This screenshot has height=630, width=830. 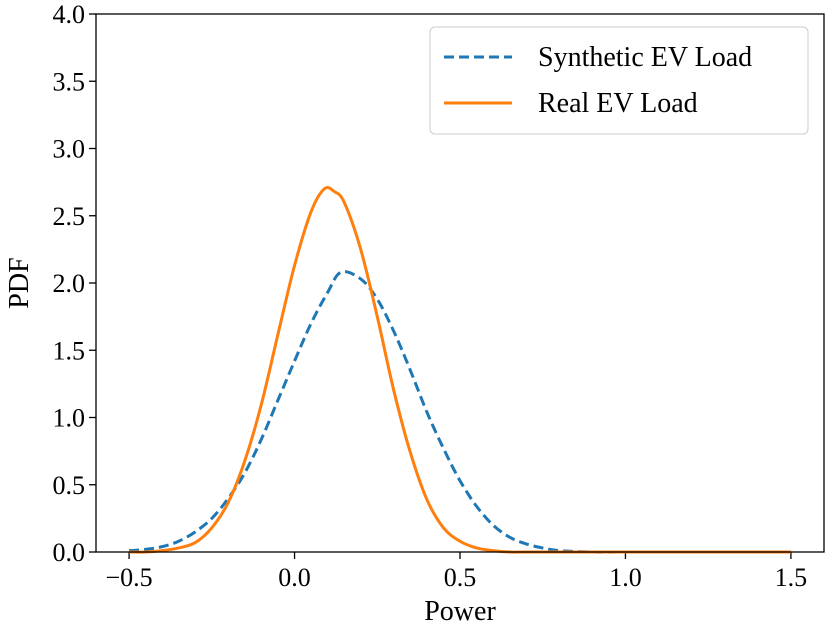 I want to click on x-tick-label: −0.5, so click(x=129, y=577).